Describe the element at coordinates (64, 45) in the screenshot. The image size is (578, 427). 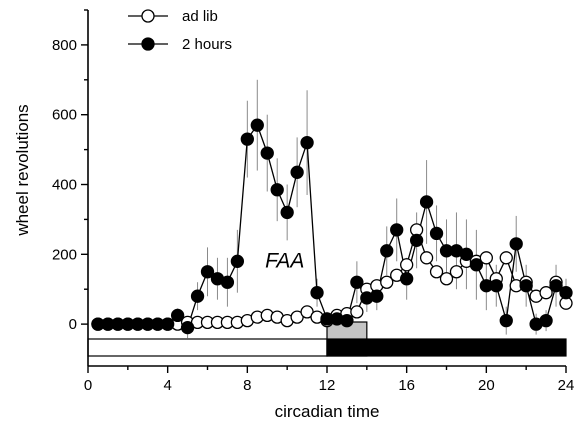
I see `y-tick-label: 800` at that location.